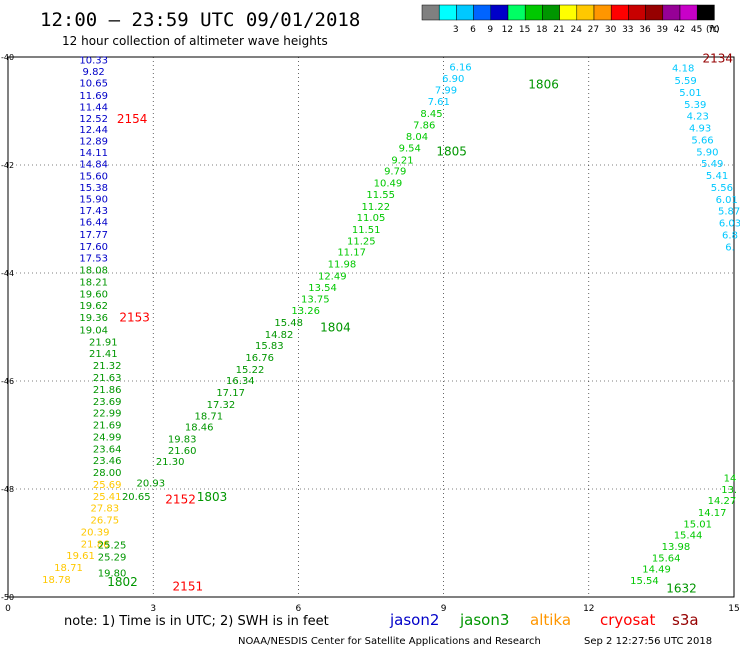 This screenshot has width=740, height=650. Describe the element at coordinates (690, 93) in the screenshot. I see `wave-height-value: 5.01` at that location.